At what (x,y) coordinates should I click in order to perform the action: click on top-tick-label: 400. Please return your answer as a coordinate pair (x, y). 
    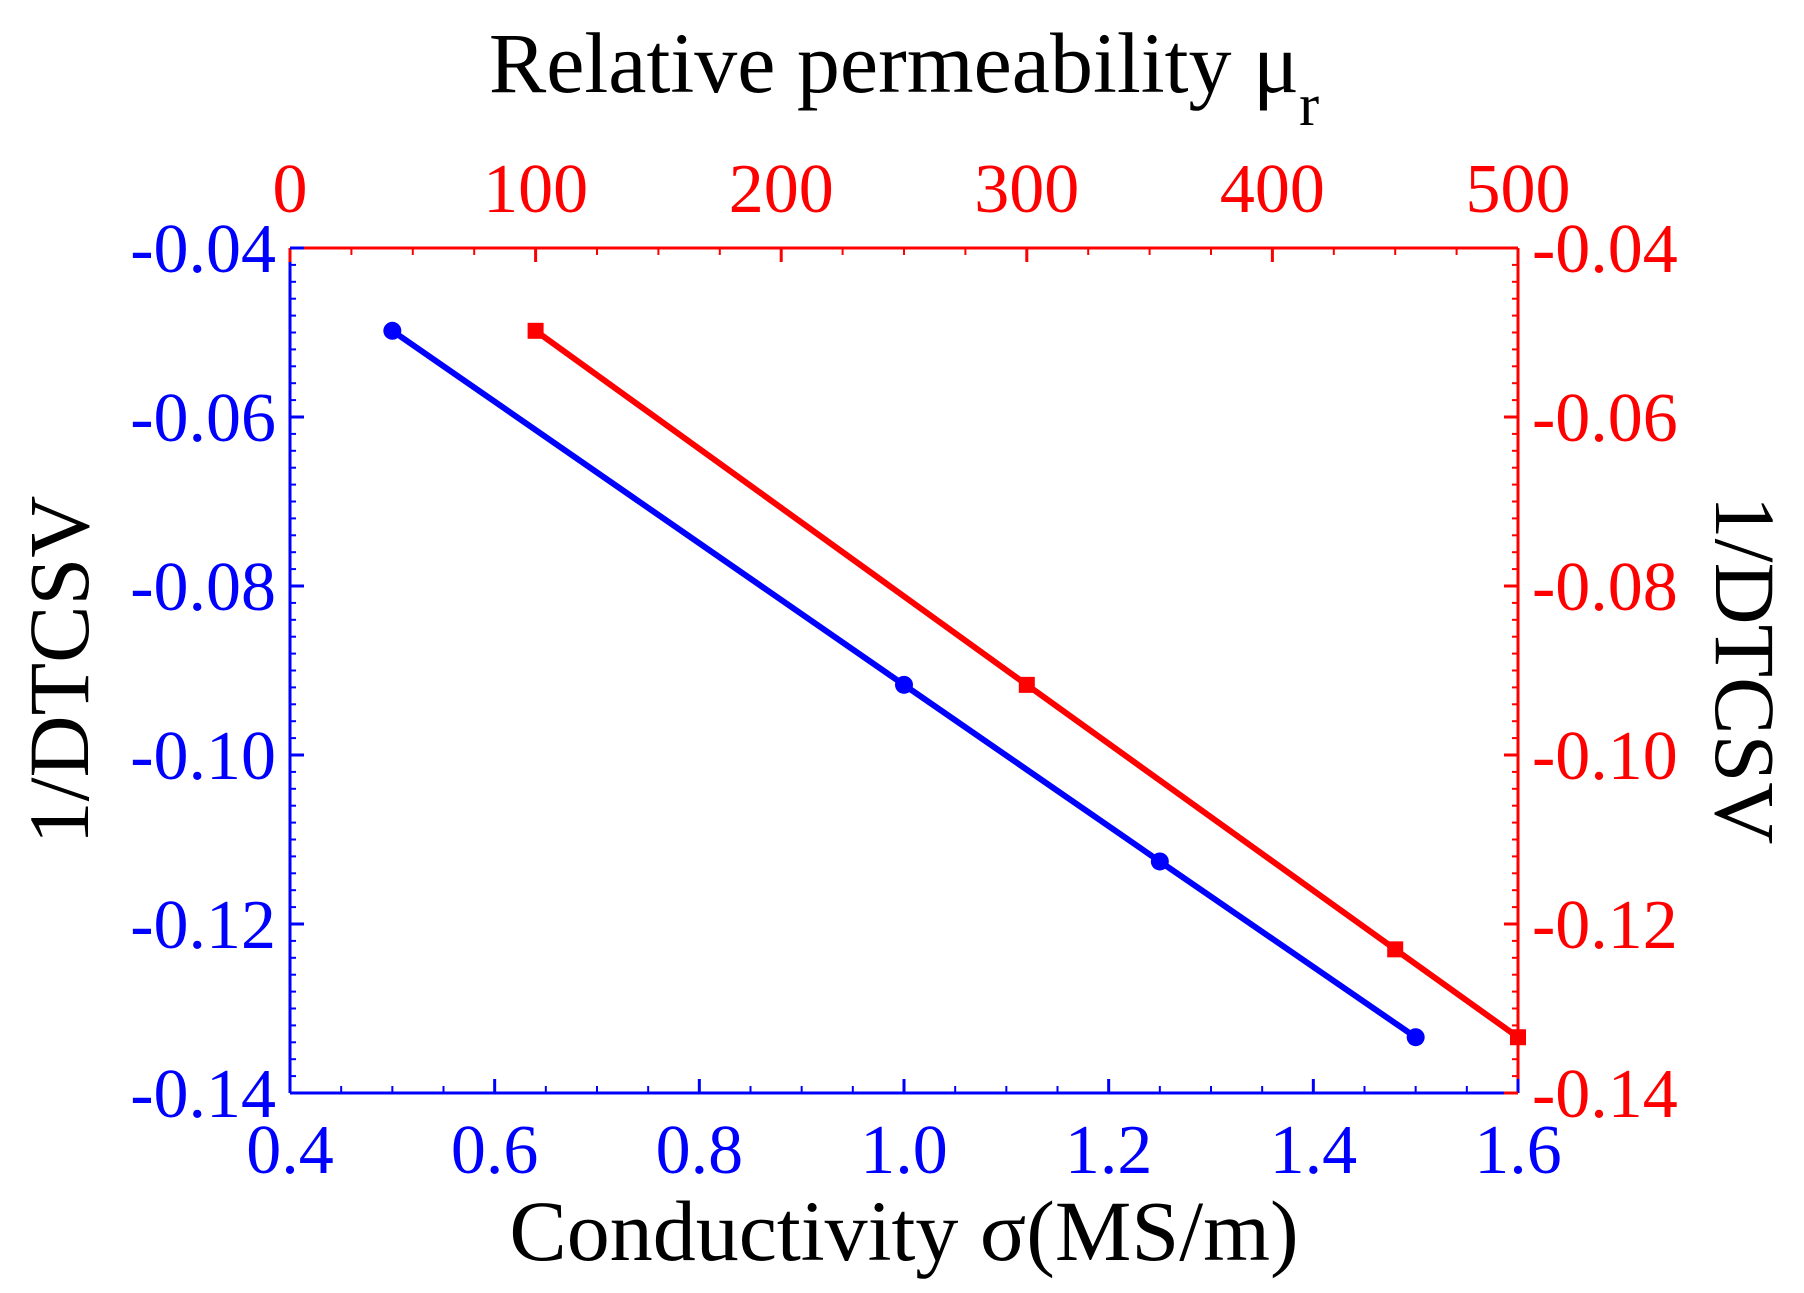
    Looking at the image, I should click on (1272, 189).